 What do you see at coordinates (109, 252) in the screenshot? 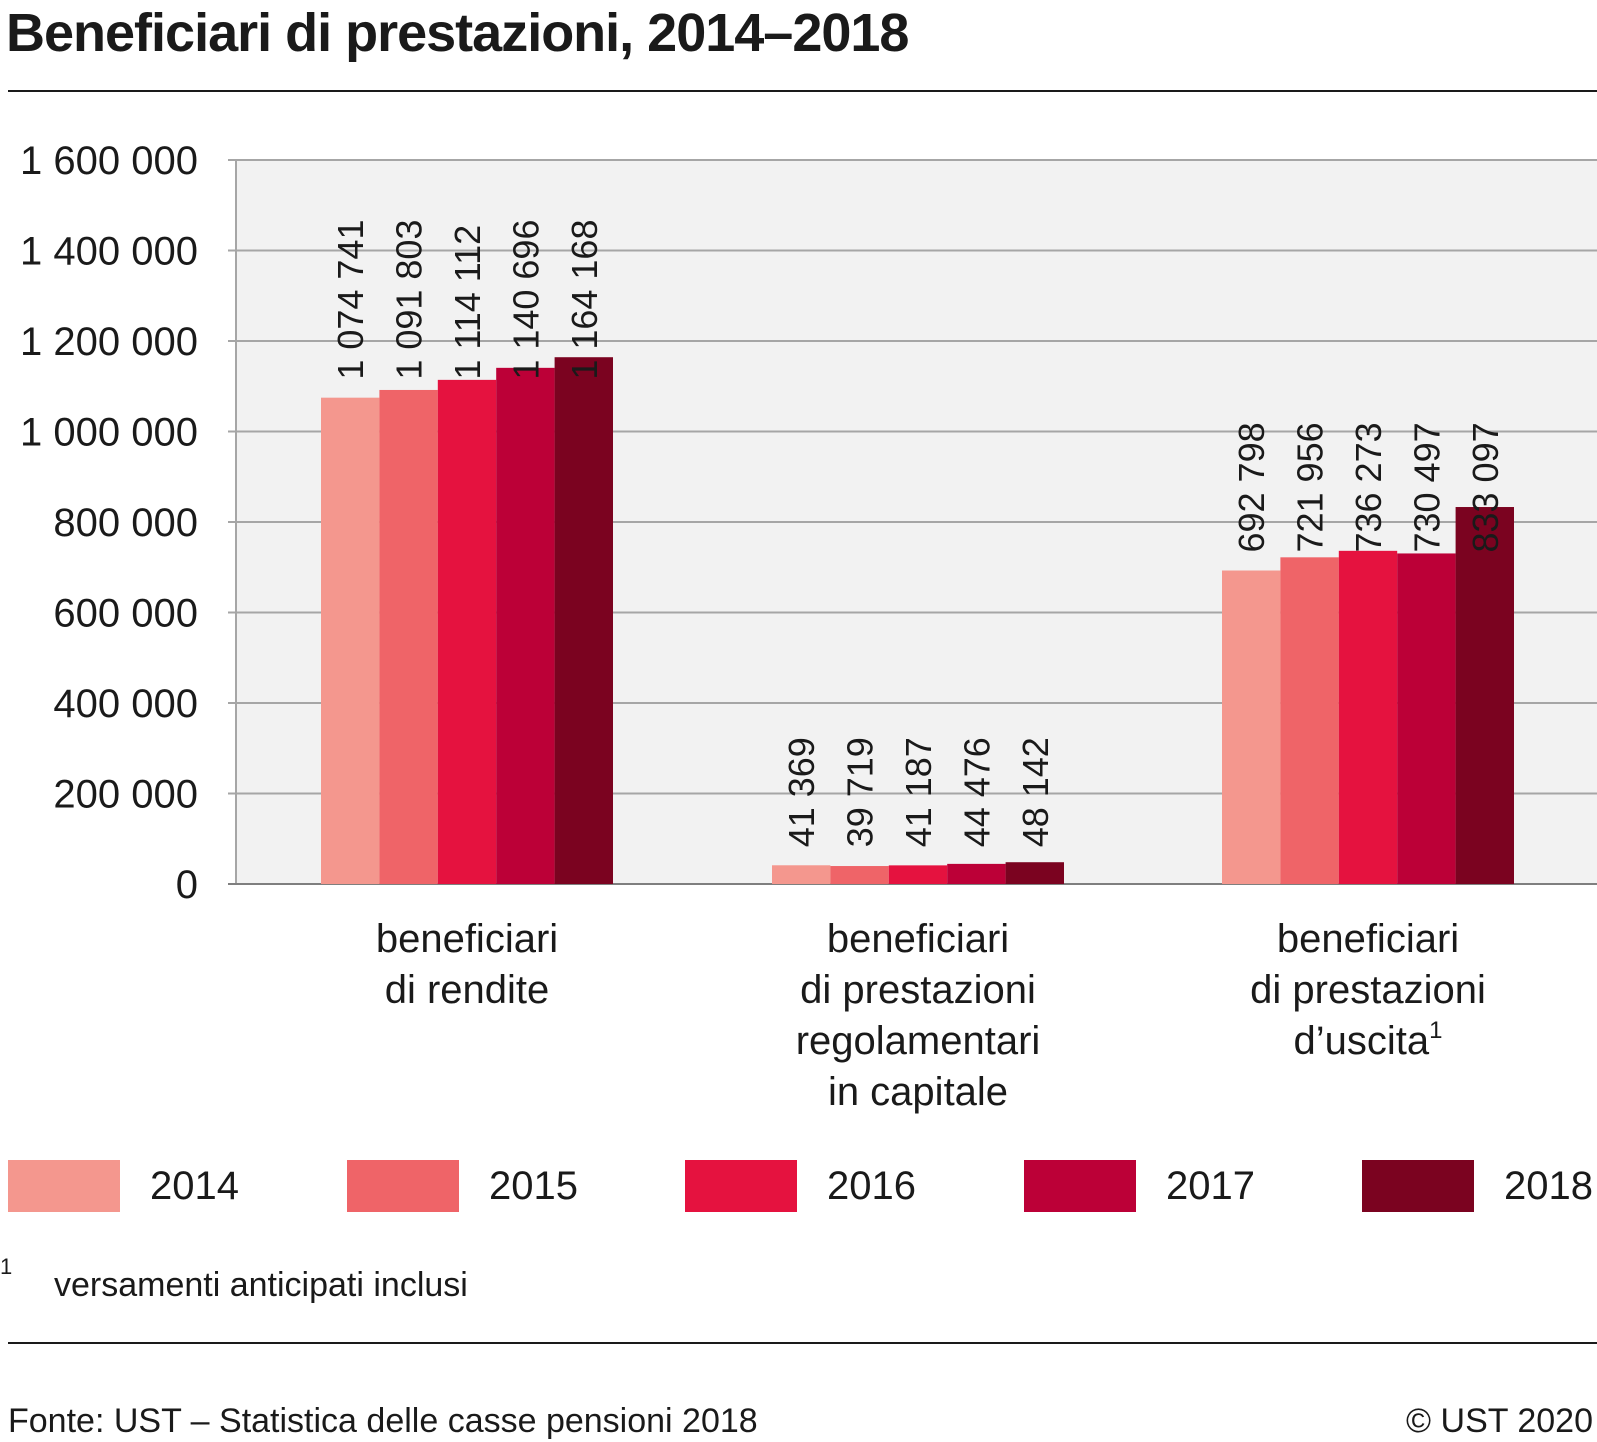
I see `y-tick-label: 1 400 000` at bounding box center [109, 252].